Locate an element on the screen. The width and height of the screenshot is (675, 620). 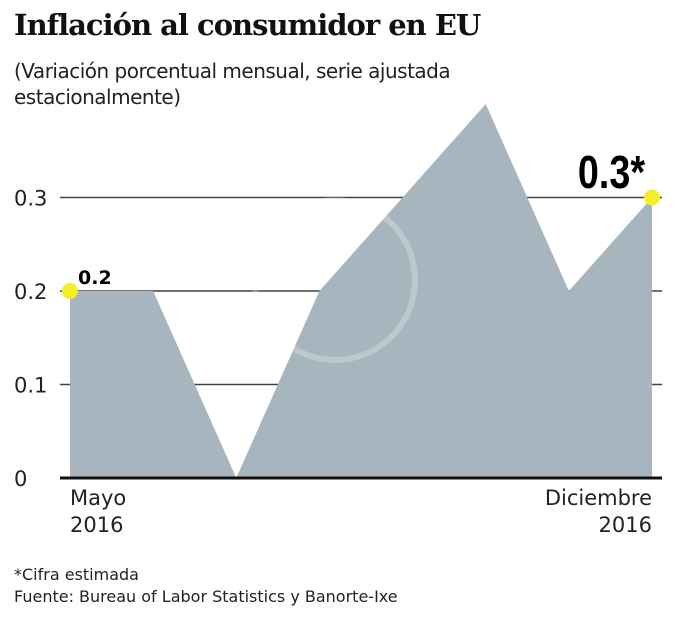
y-tick-label: 0.2 is located at coordinates (30, 292).